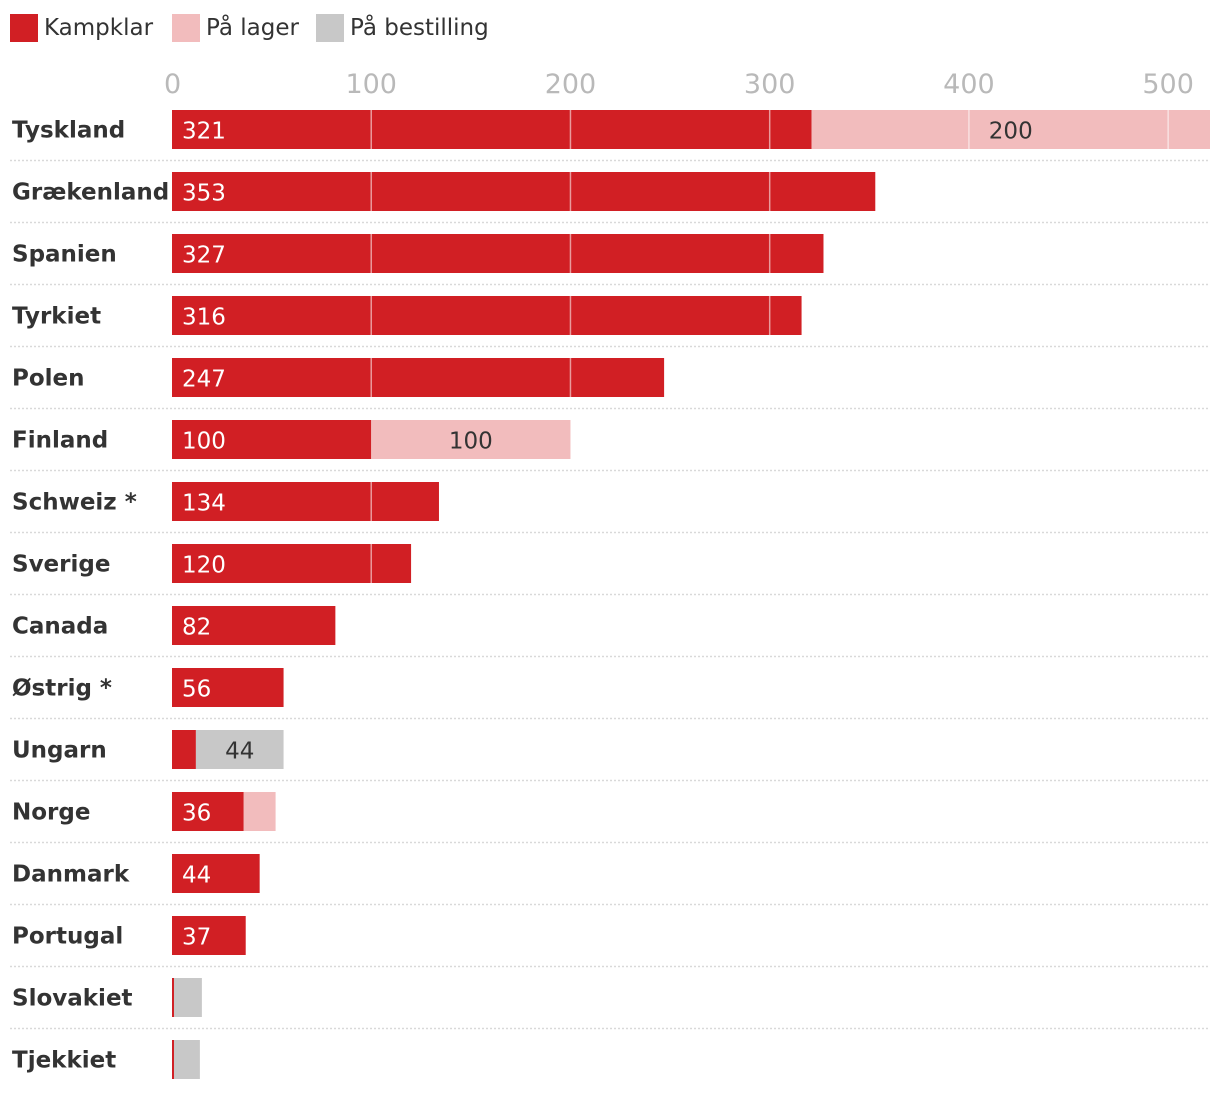 The width and height of the screenshot is (1220, 1096). What do you see at coordinates (196, 690) in the screenshot?
I see `data-label: 56` at bounding box center [196, 690].